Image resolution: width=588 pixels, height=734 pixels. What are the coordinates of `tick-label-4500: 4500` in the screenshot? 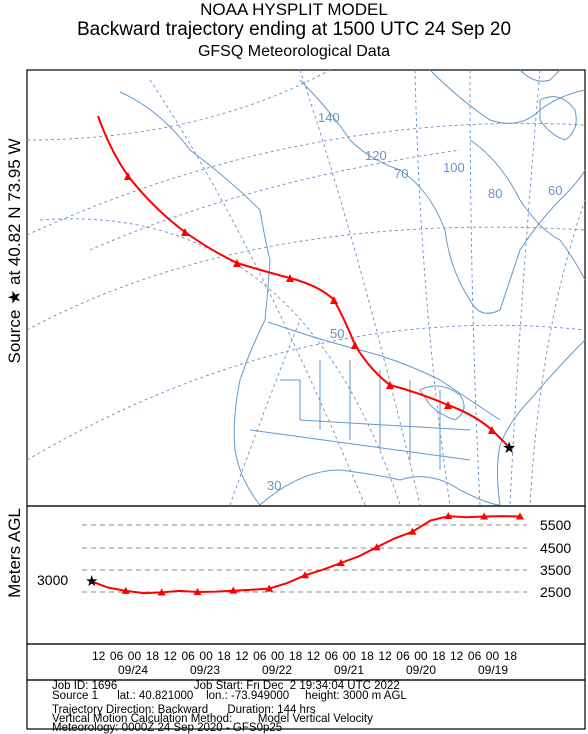 It's located at (555, 548).